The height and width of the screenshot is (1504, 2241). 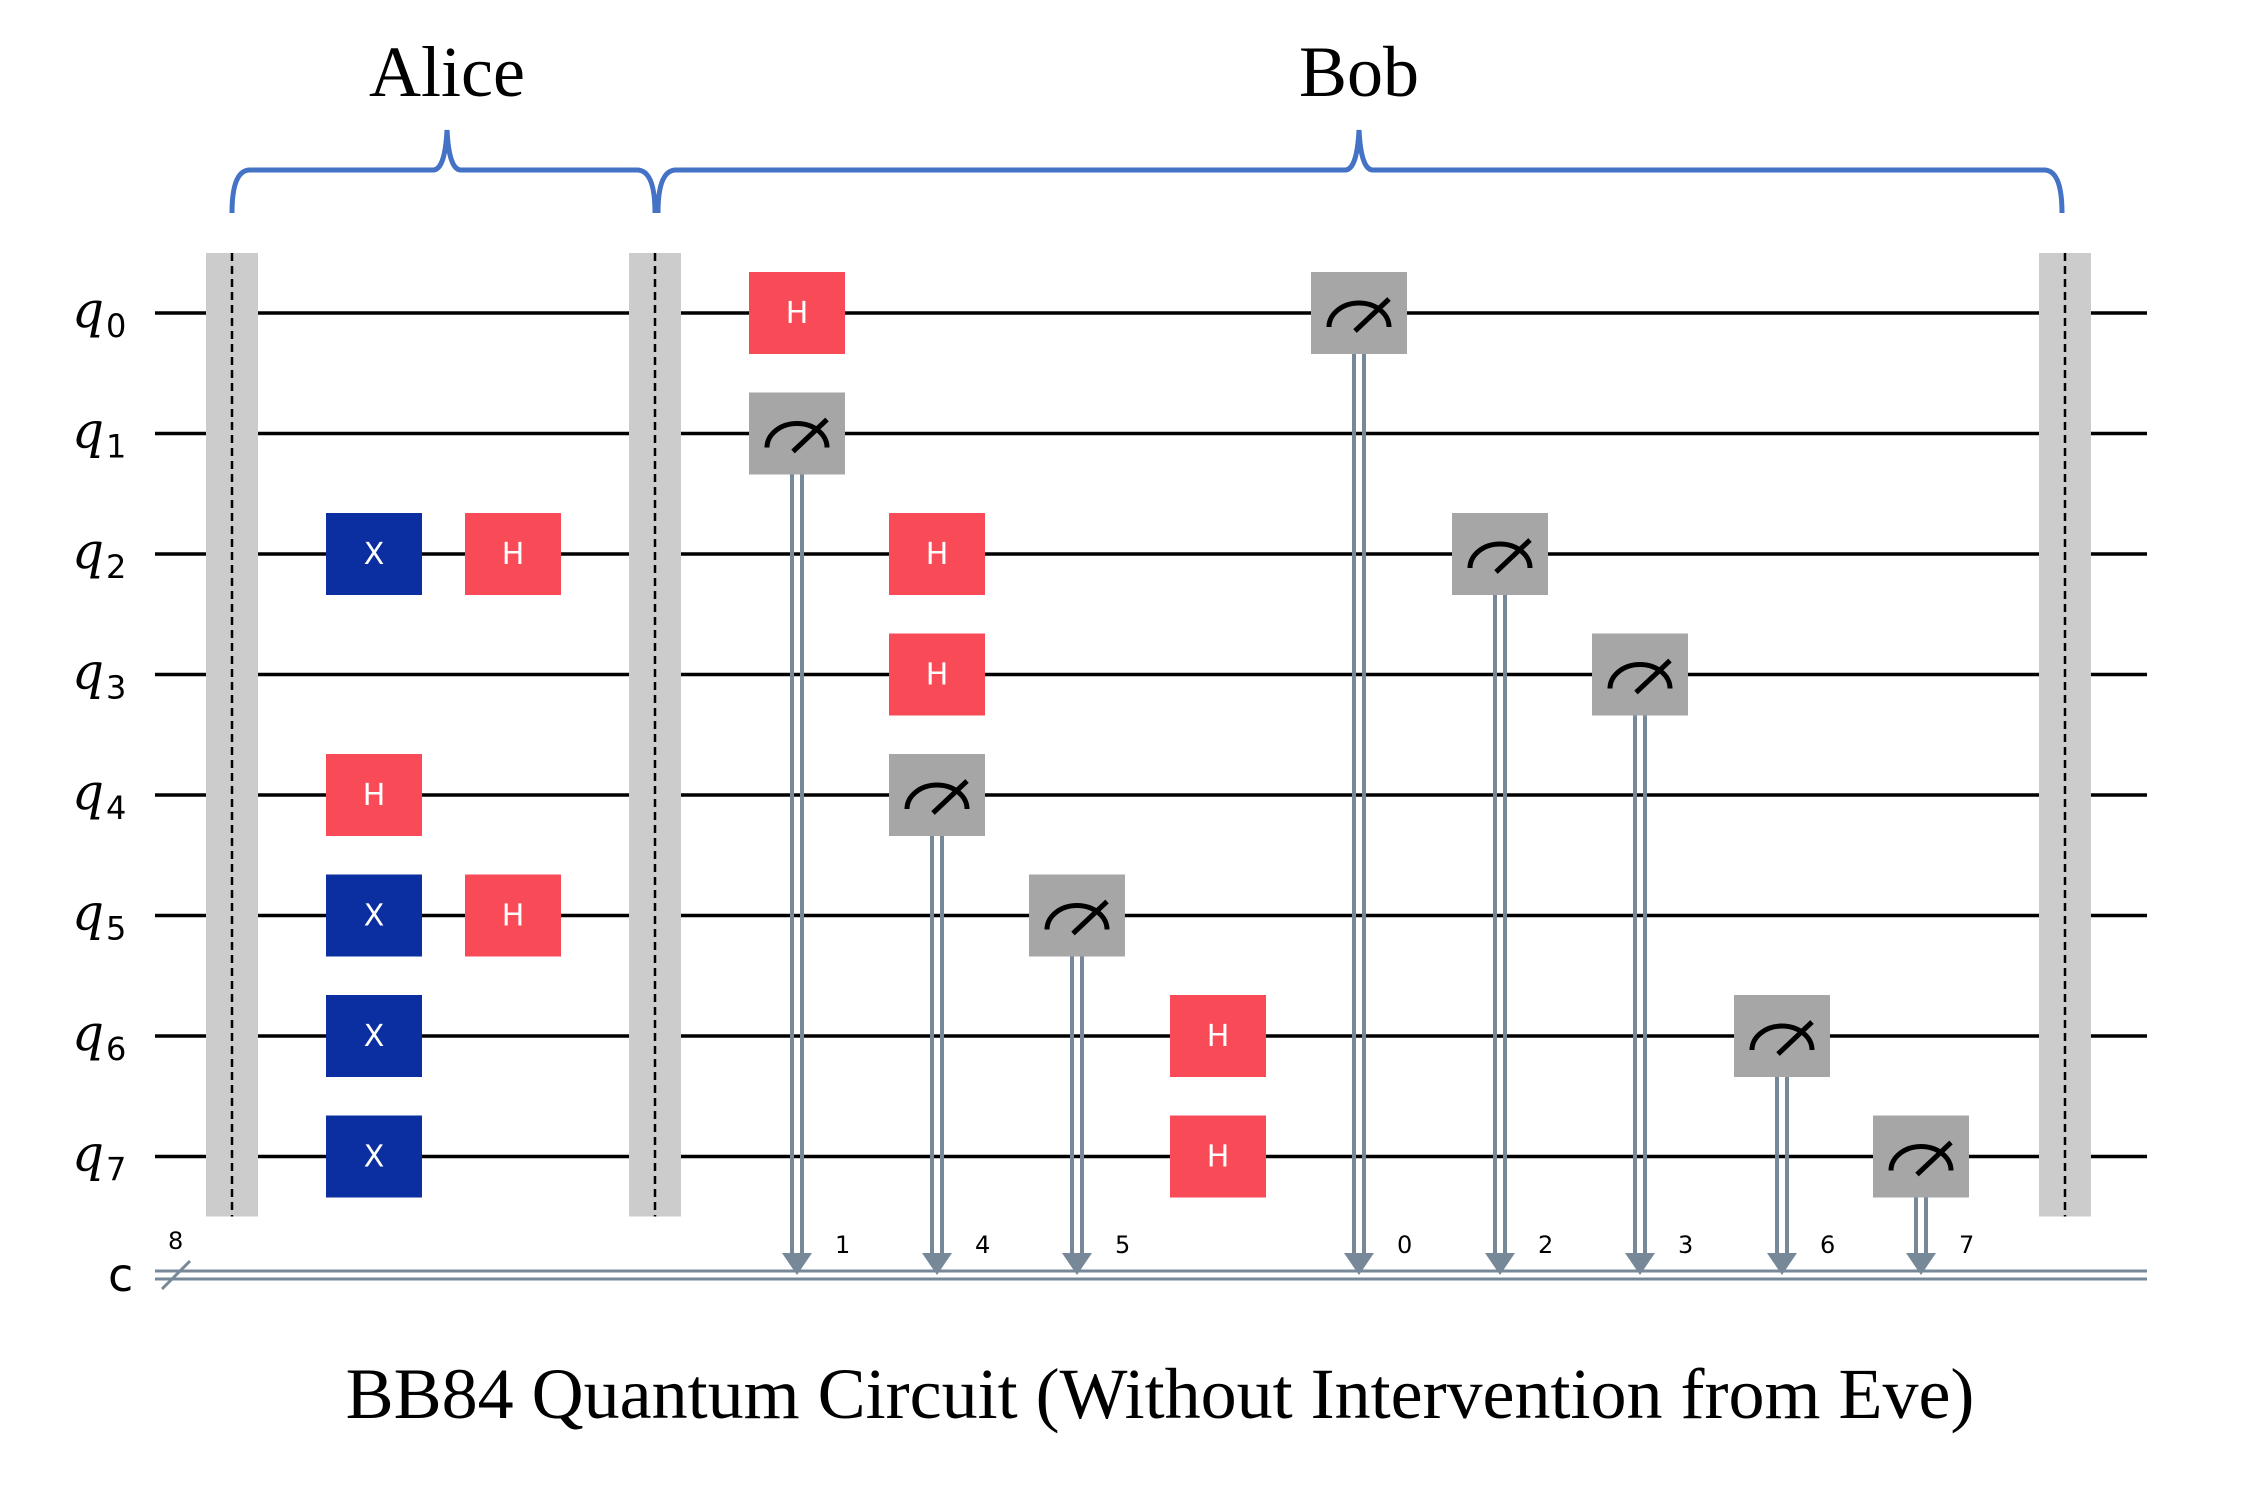 I want to click on classical-bit-index: 1, so click(x=842, y=1245).